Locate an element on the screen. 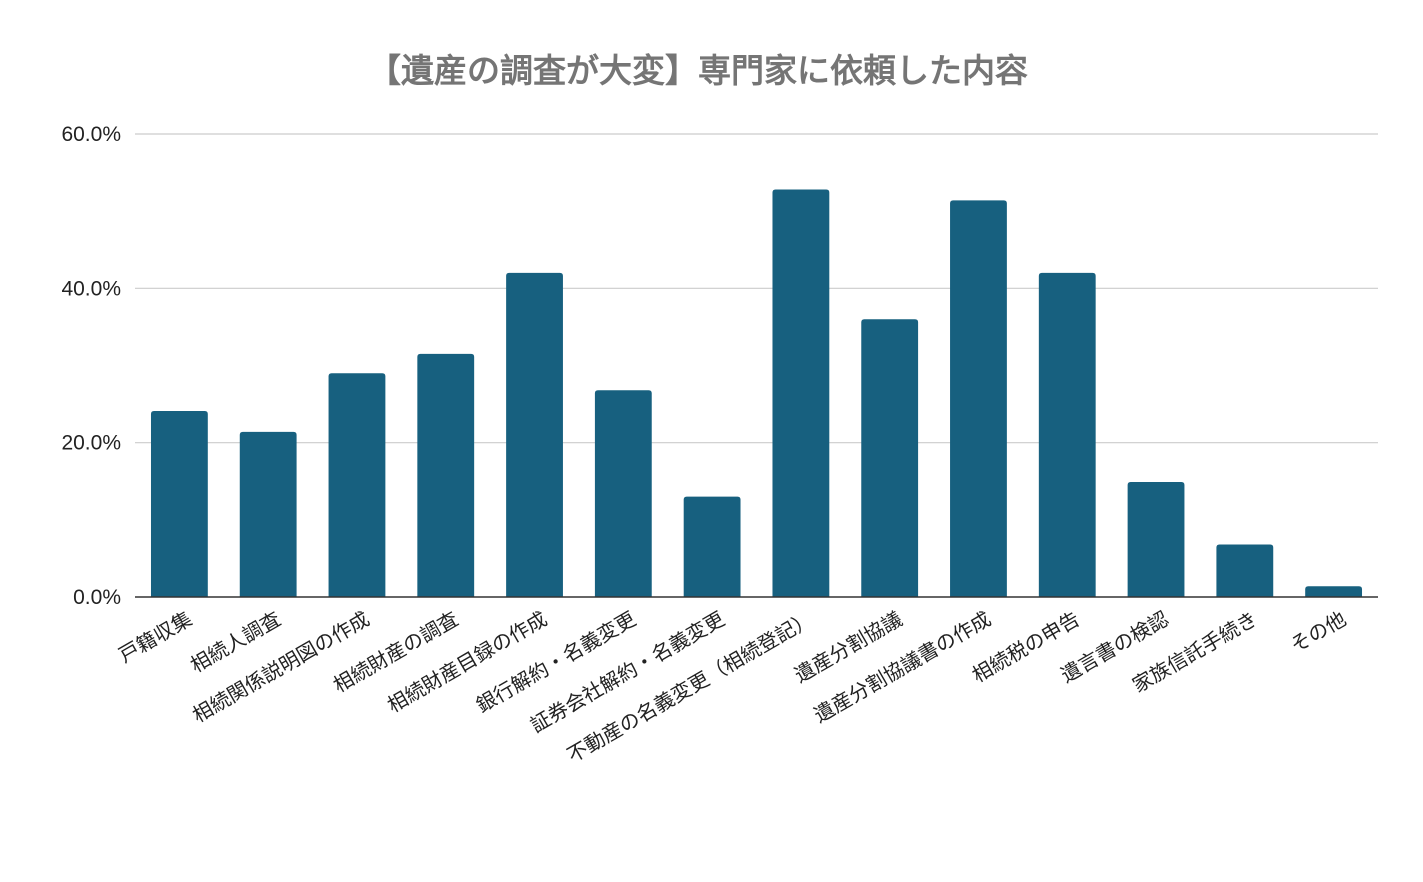 The image size is (1423, 882). chart-title: 【遺産の調査が大変】専門家に依頼した内容 is located at coordinates (698, 70).